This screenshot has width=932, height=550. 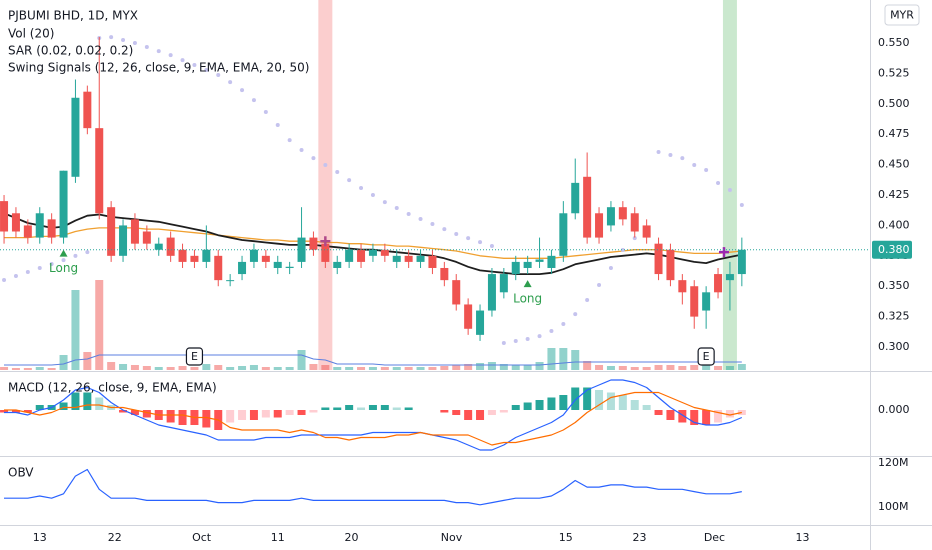 I want to click on indicator-label: Vol (20), so click(x=31, y=34).